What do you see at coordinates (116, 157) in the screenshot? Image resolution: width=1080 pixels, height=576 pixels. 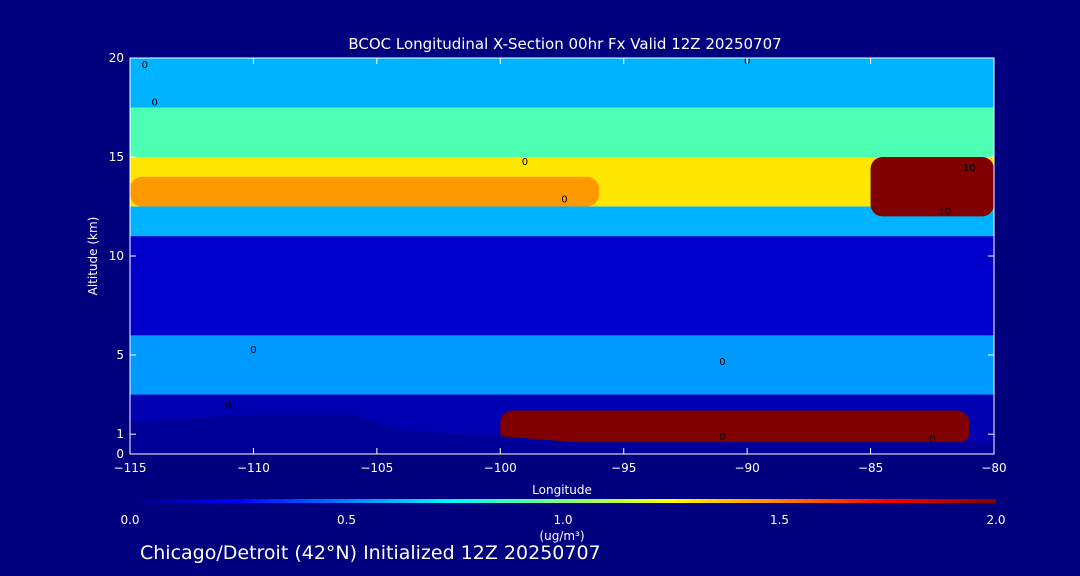 I see `y-tick-label: 15` at bounding box center [116, 157].